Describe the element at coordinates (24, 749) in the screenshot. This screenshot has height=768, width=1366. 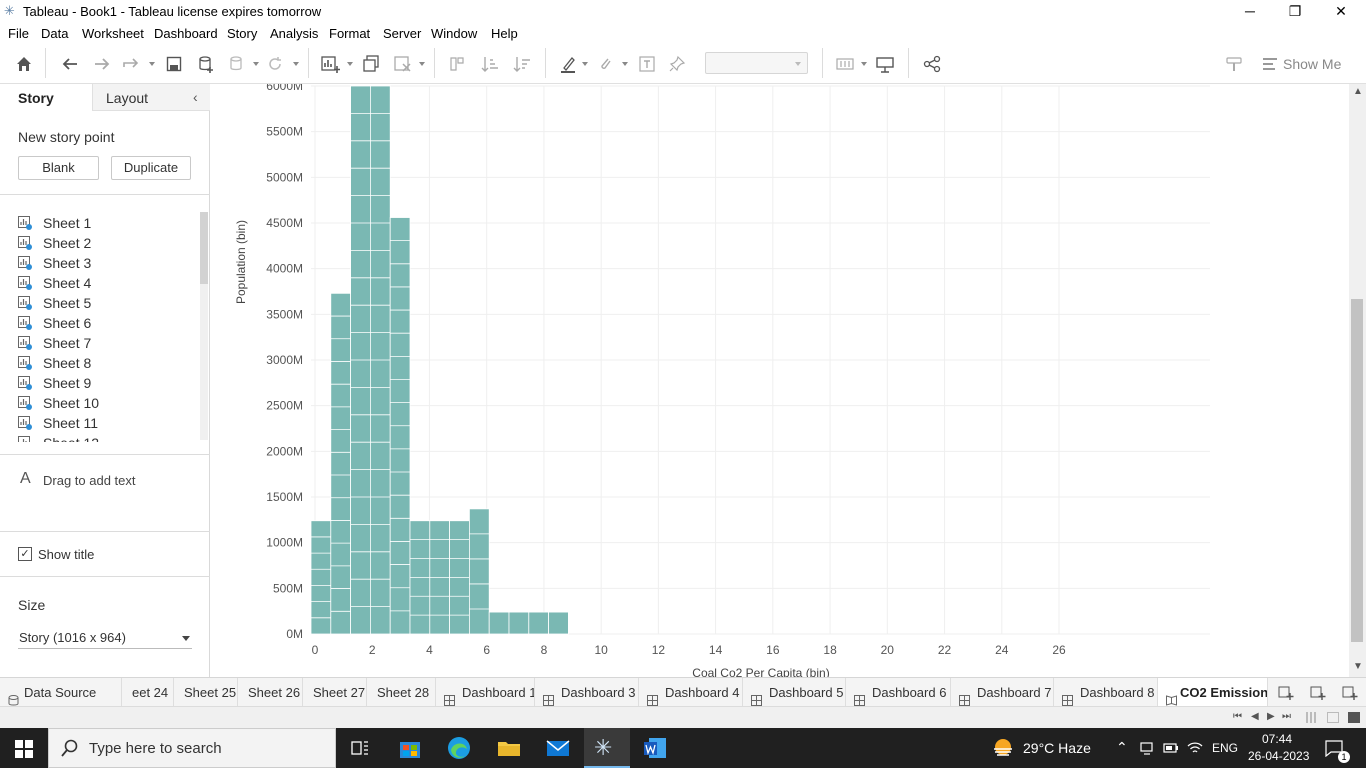
I see `windows-start-icon` at that location.